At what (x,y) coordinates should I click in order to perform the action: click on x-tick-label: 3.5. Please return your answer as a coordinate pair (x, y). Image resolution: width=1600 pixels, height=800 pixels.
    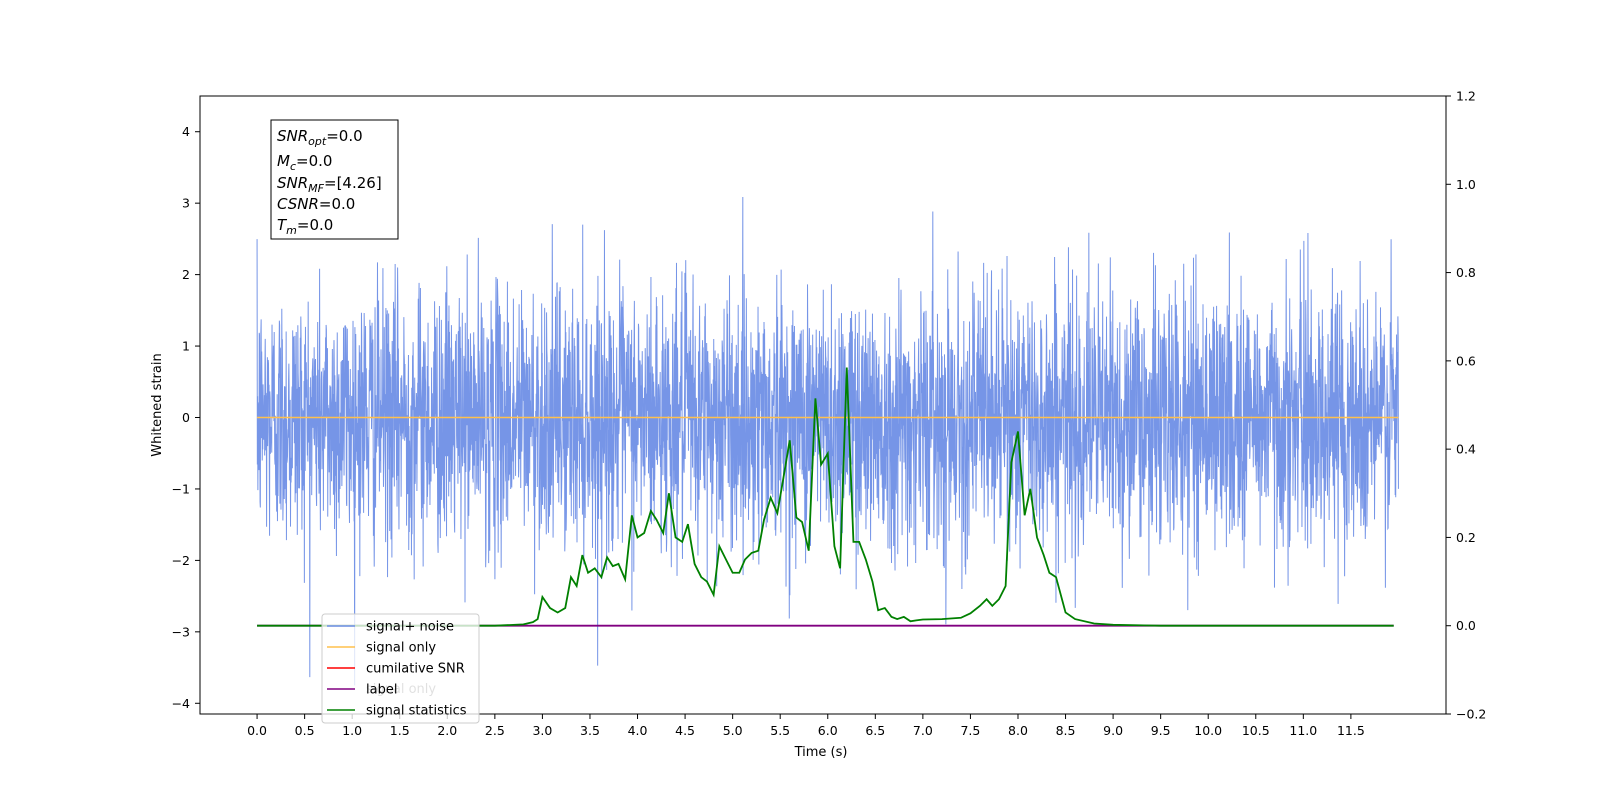
    Looking at the image, I should click on (590, 730).